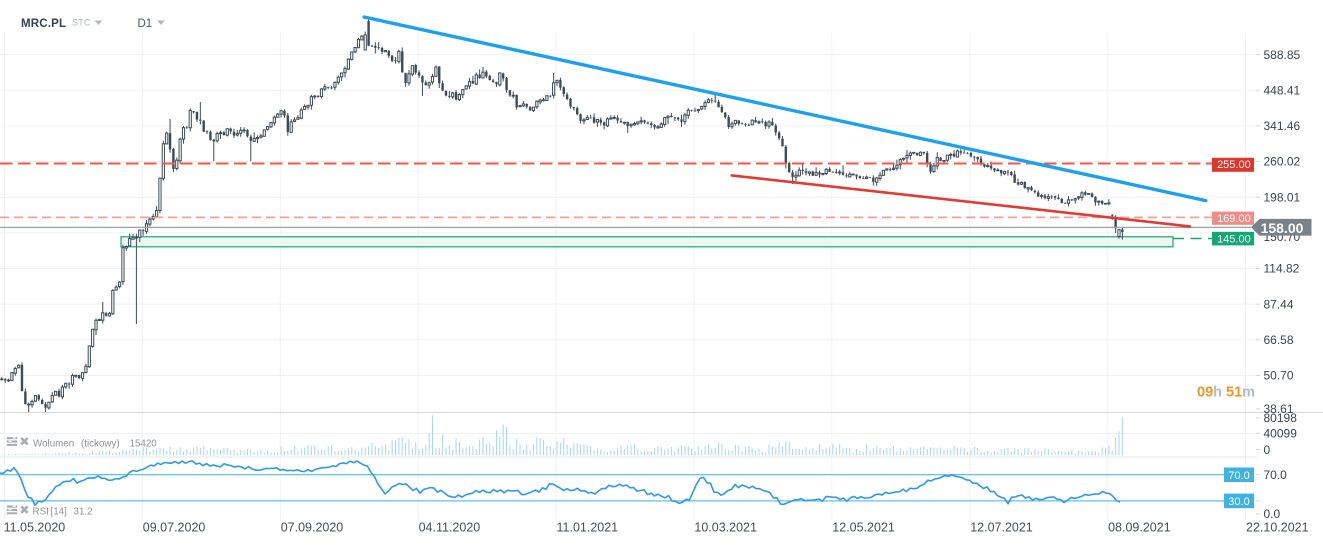  Describe the element at coordinates (1282, 126) in the screenshot. I see `svg-text: 341.46` at that location.